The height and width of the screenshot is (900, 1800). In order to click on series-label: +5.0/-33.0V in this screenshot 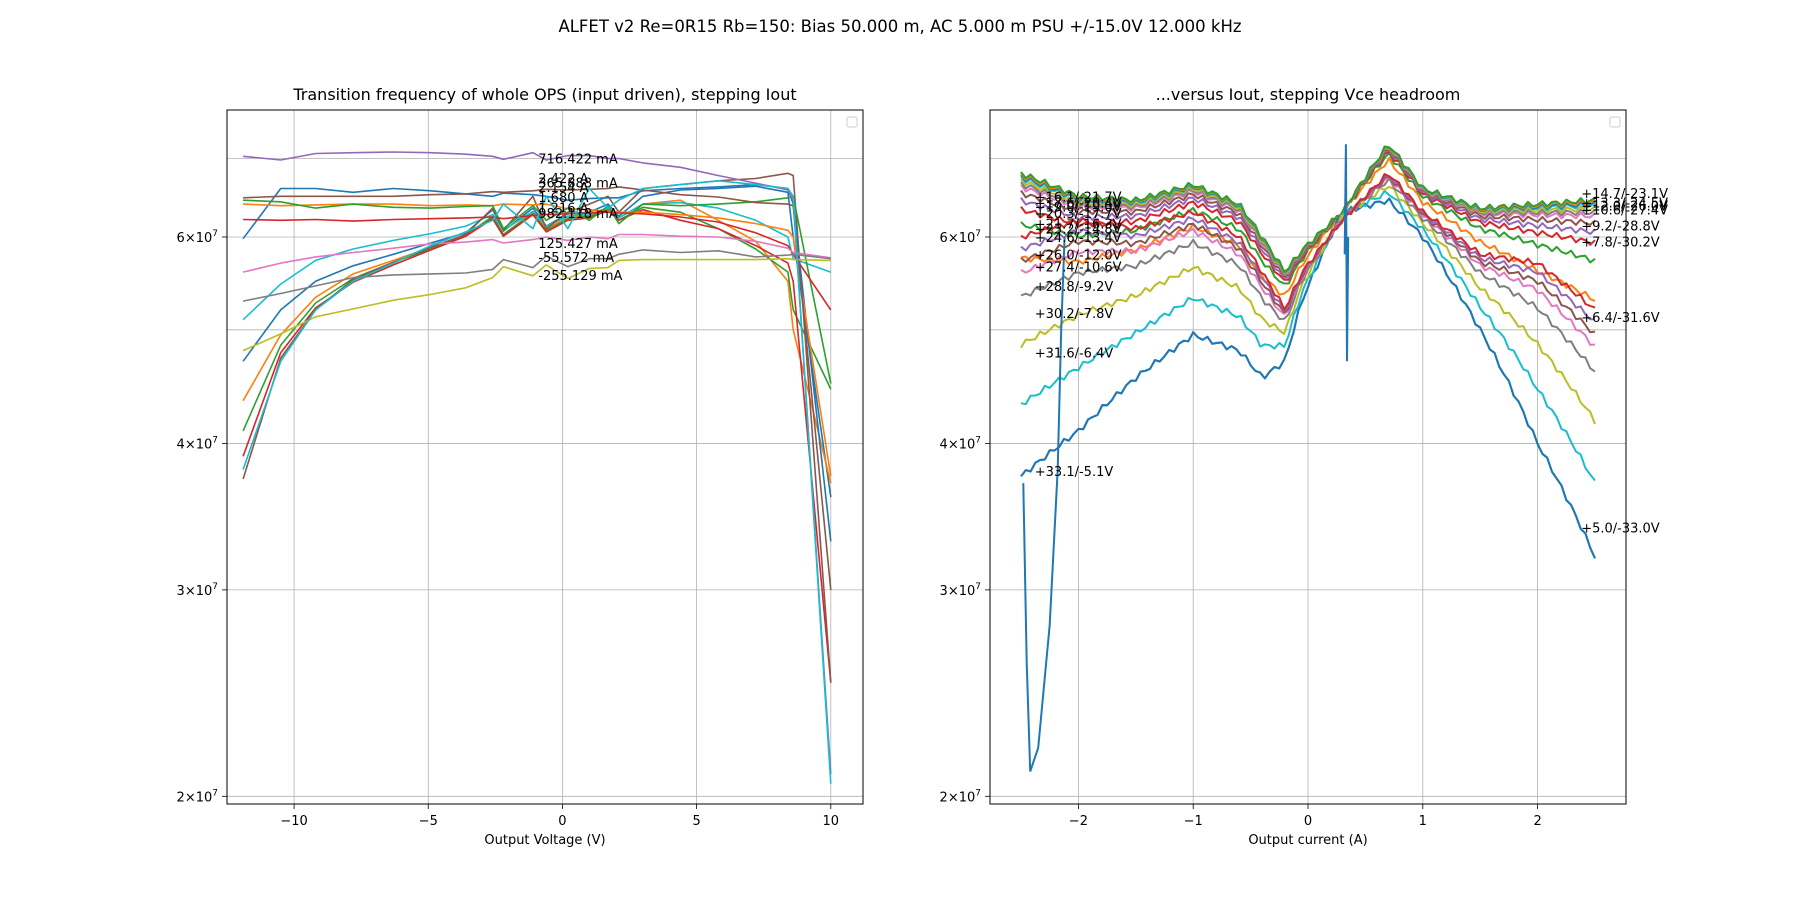, I will do `click(1620, 529)`.